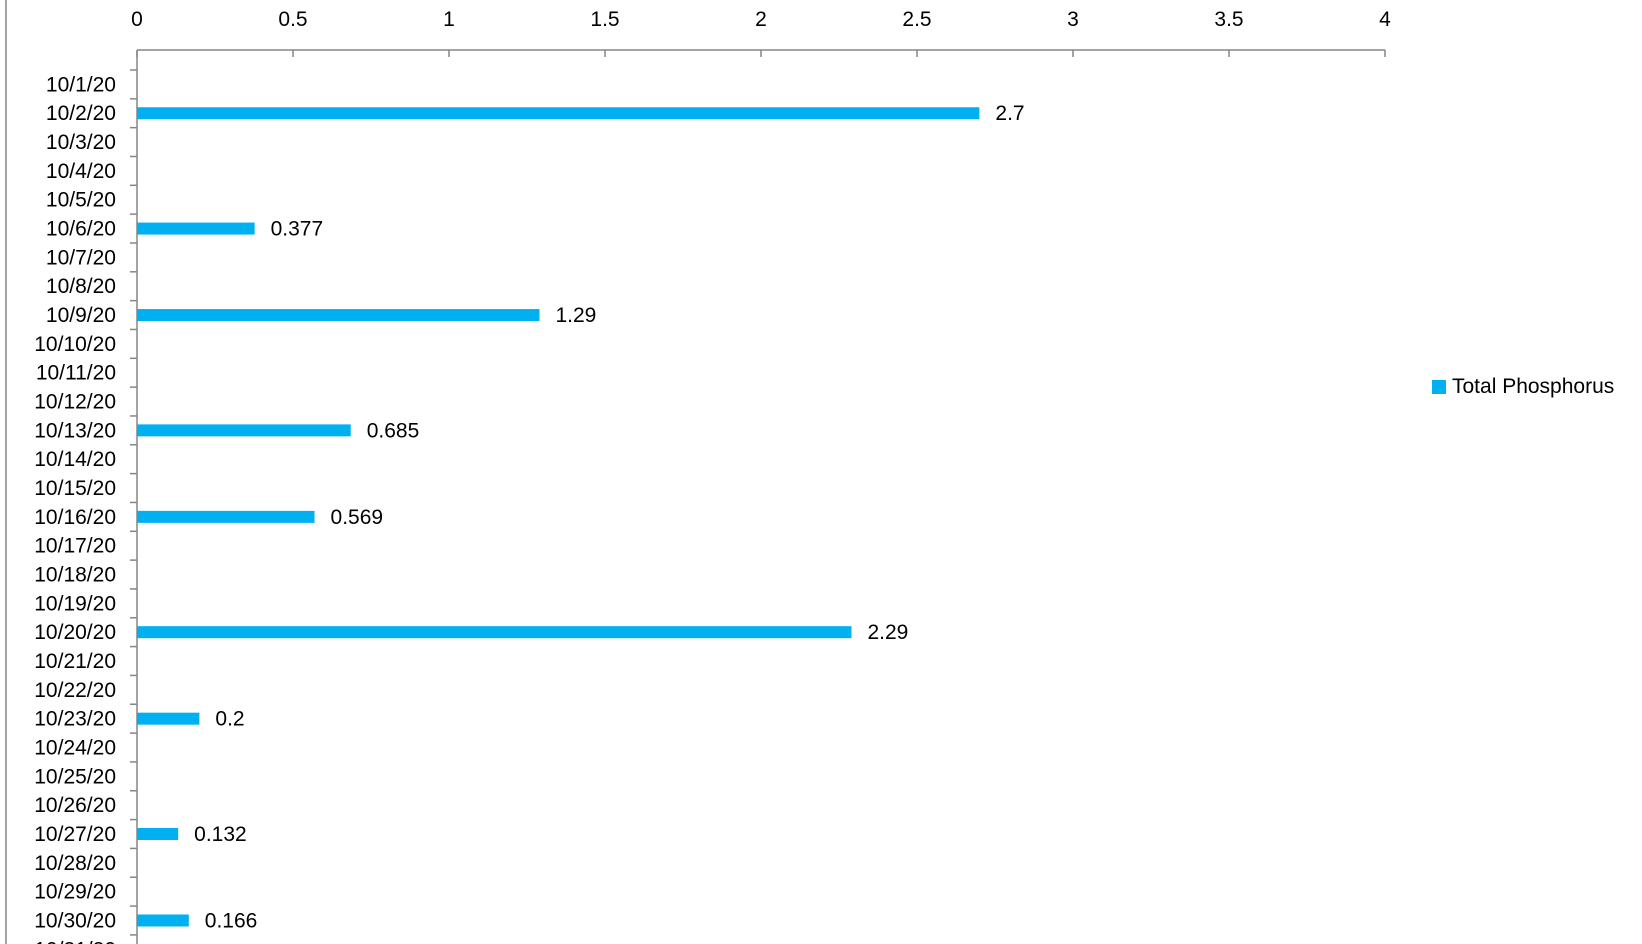 The height and width of the screenshot is (944, 1642). Describe the element at coordinates (75, 603) in the screenshot. I see `category-label: 10/19/20` at that location.